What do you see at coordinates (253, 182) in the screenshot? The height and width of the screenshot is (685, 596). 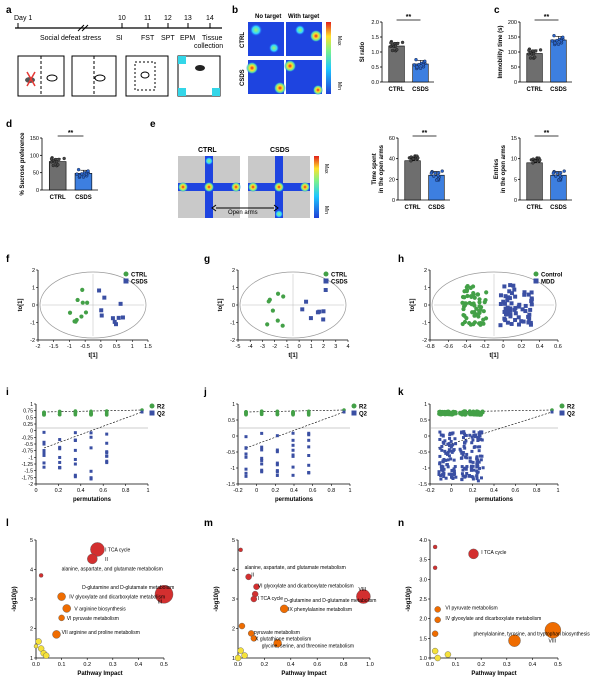 I see `panel-e-epm-heatmaps: CTRL CSDS Open arms Max Min` at bounding box center [253, 182].